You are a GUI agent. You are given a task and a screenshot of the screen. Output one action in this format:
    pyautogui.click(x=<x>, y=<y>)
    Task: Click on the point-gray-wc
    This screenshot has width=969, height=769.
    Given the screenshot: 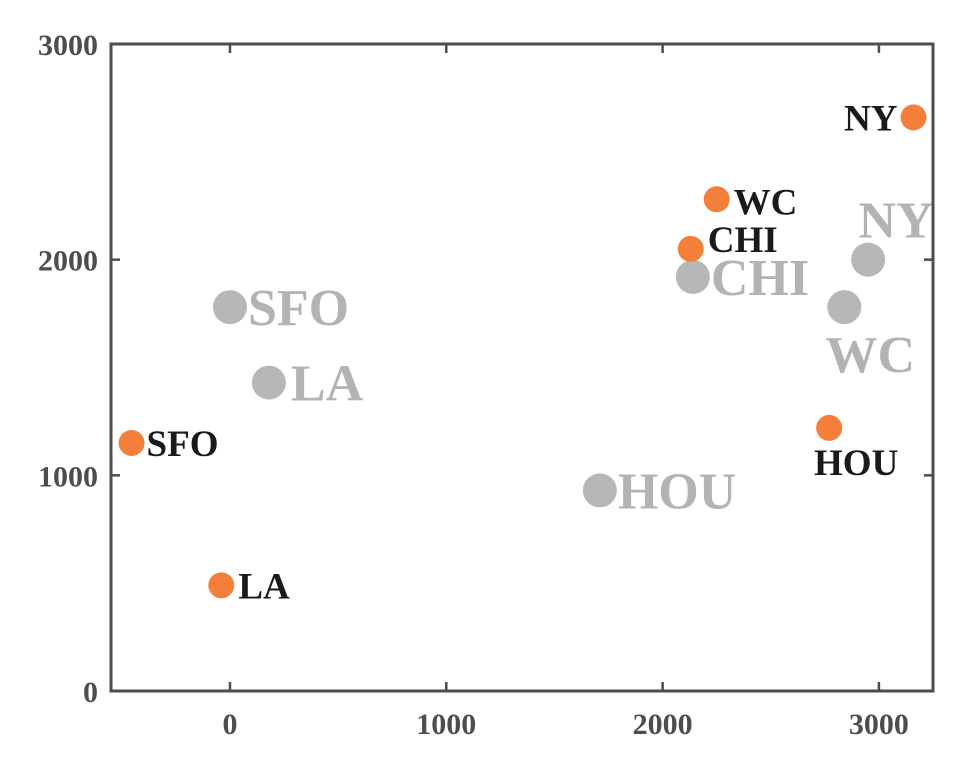 What is the action you would take?
    pyautogui.click(x=844, y=307)
    